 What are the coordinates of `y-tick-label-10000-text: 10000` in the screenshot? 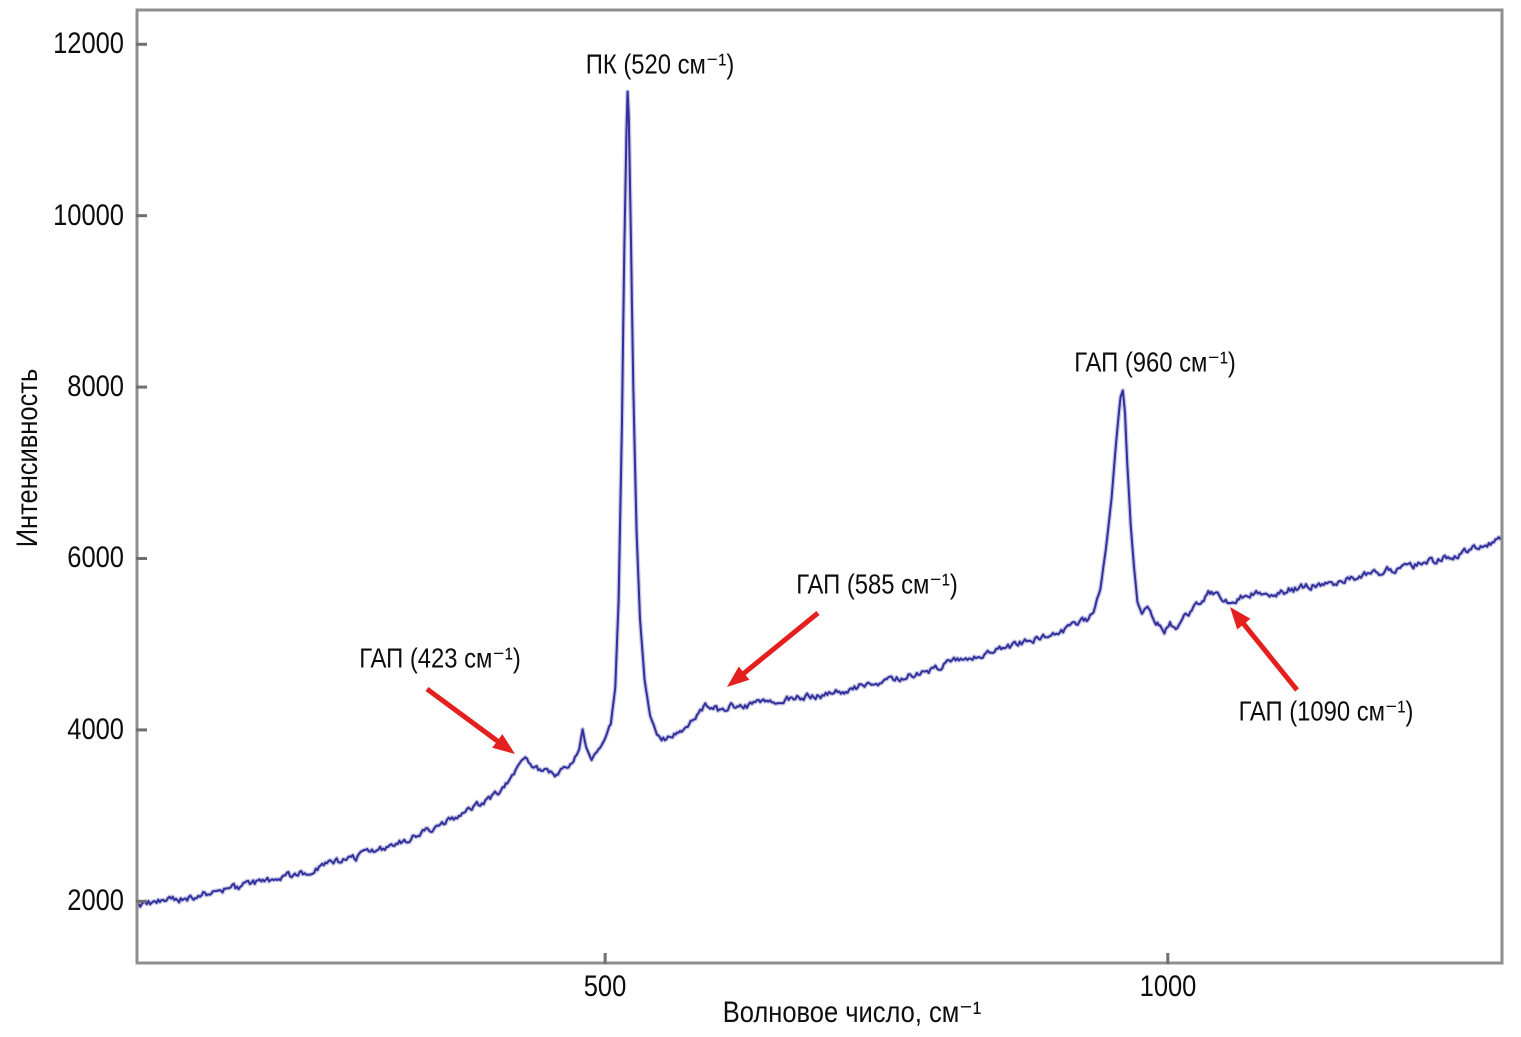 It's located at (88, 215).